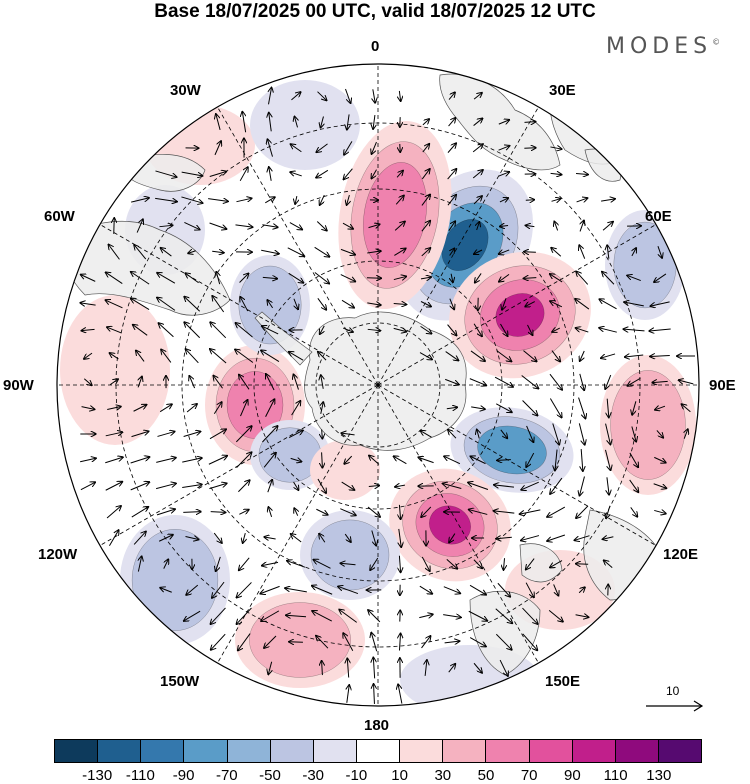 This screenshot has height=784, width=750. I want to click on lon-label-180: 180, so click(376, 725).